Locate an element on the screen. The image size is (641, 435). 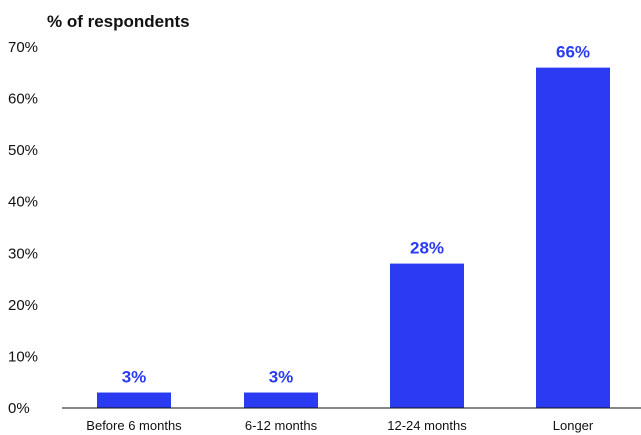
y-tick-label: 40% is located at coordinates (23, 202).